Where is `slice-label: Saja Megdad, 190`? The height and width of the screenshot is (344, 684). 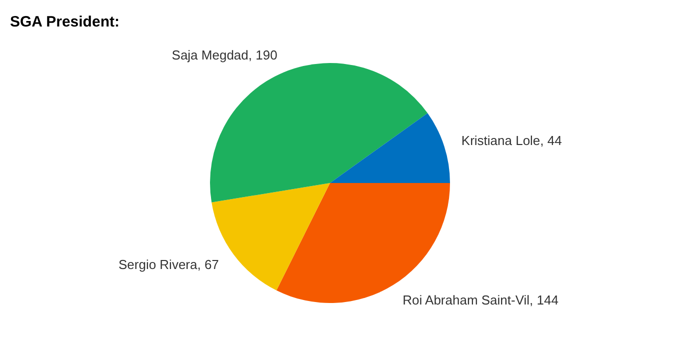
slice-label: Saja Megdad, 190 is located at coordinates (225, 54).